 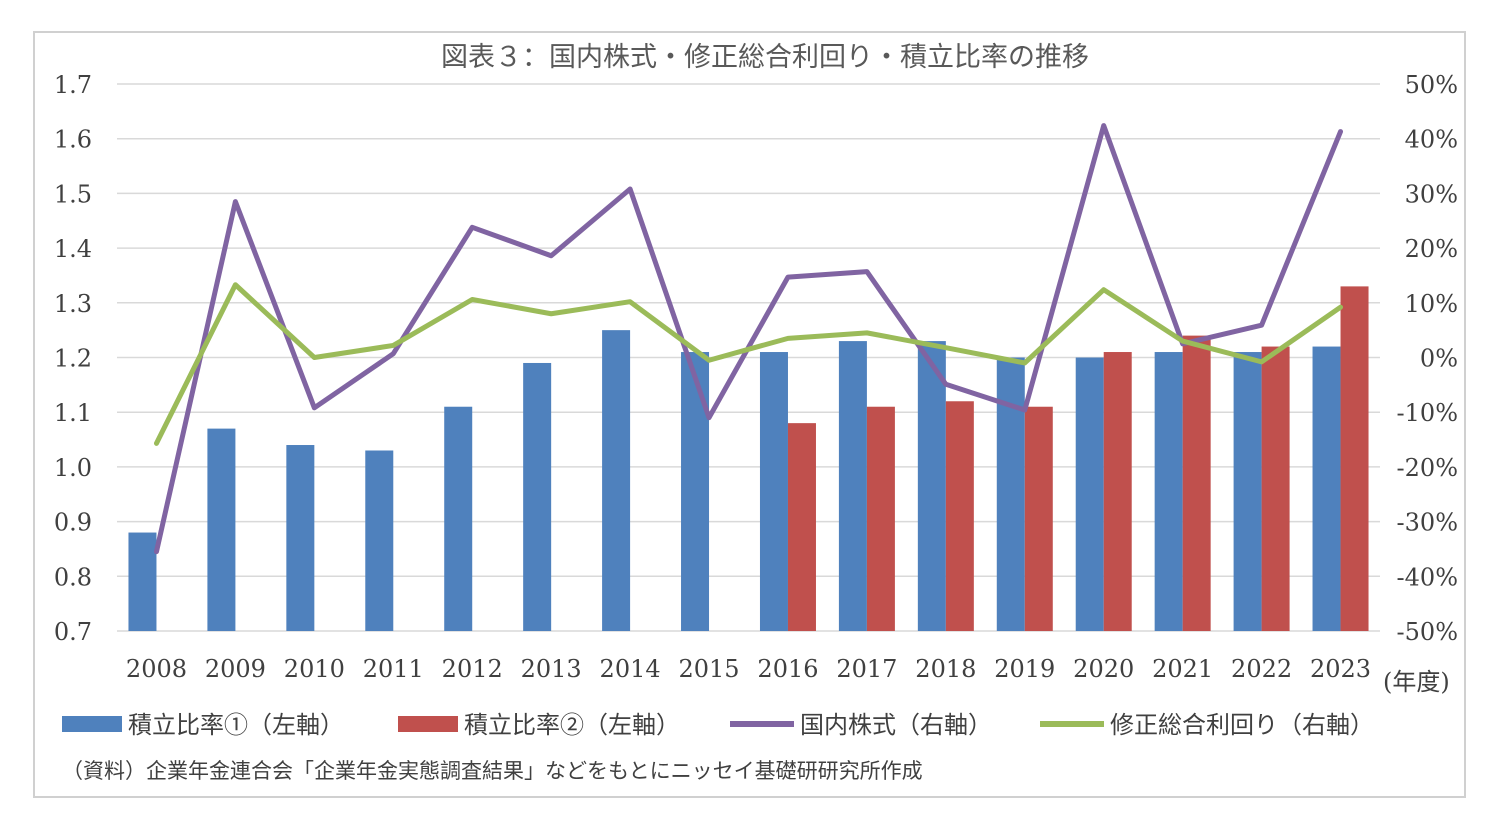 I want to click on legend-label: 国内株式（右軸）, so click(x=896, y=725).